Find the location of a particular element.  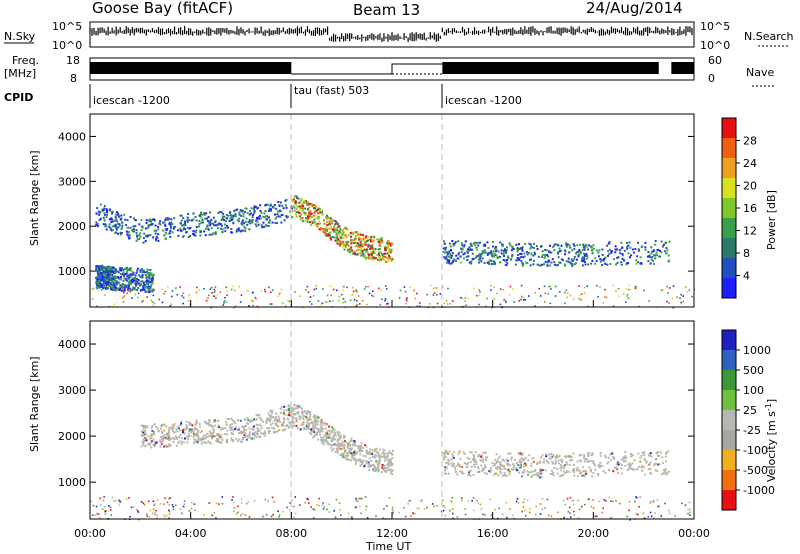

y-tick-label: 3000 is located at coordinates (72, 181).